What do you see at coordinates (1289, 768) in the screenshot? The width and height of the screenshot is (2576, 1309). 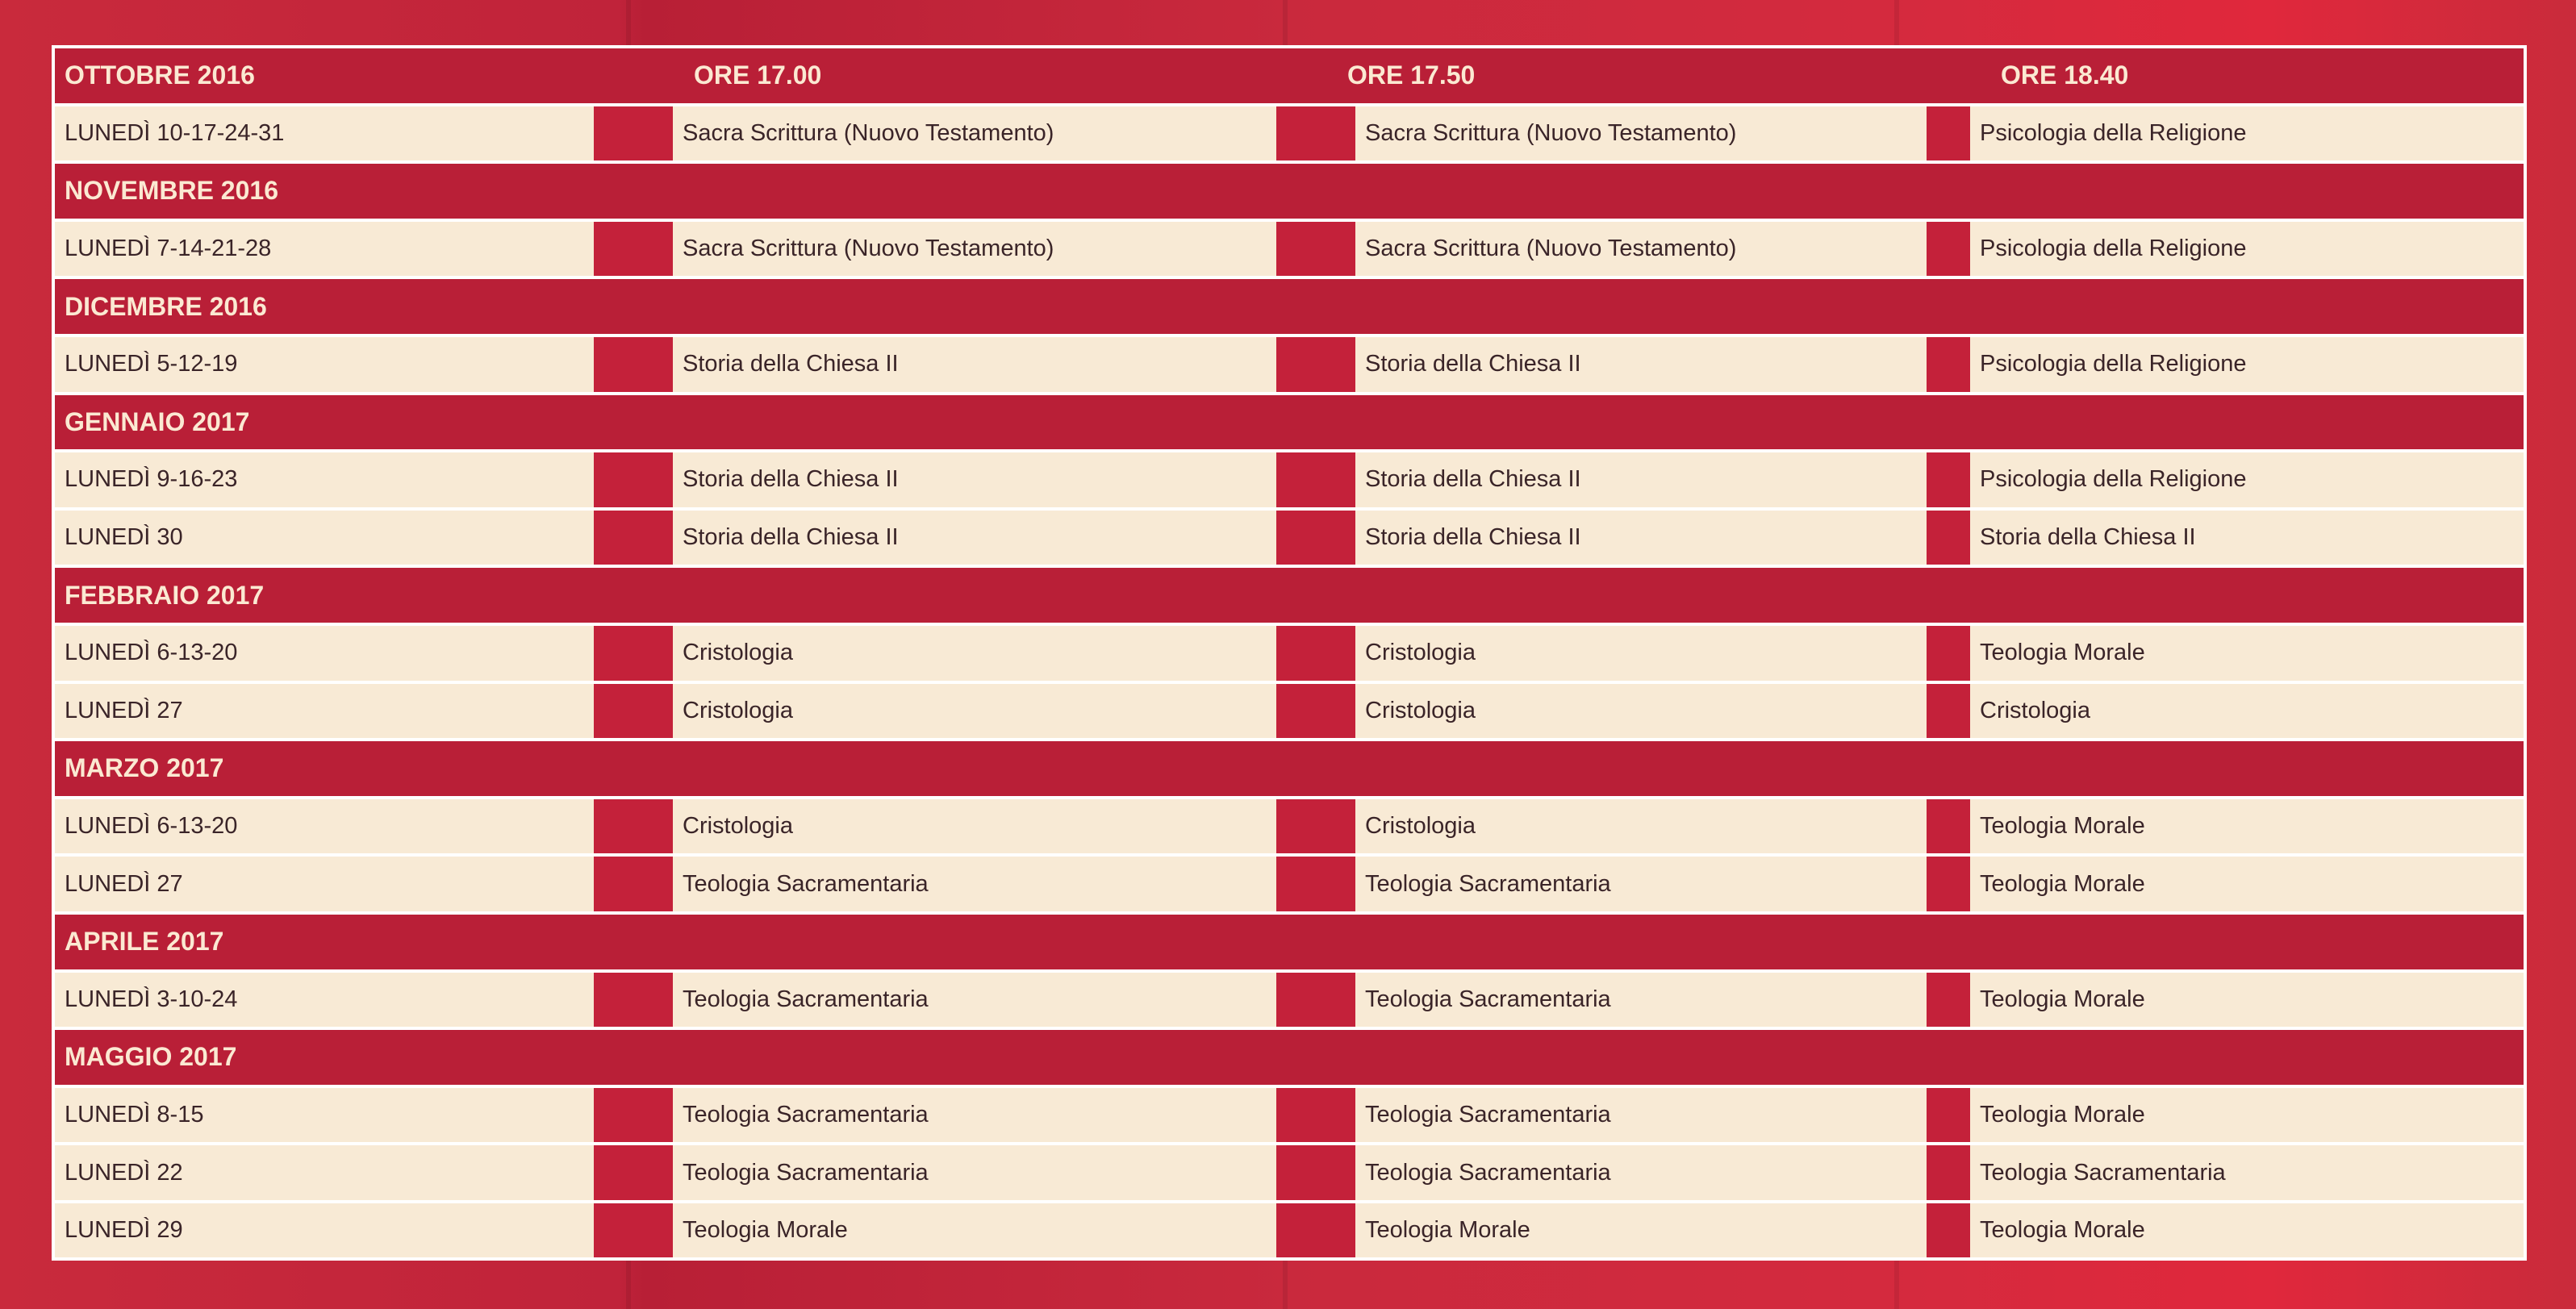 I see `month-row: MARZO 2017` at bounding box center [1289, 768].